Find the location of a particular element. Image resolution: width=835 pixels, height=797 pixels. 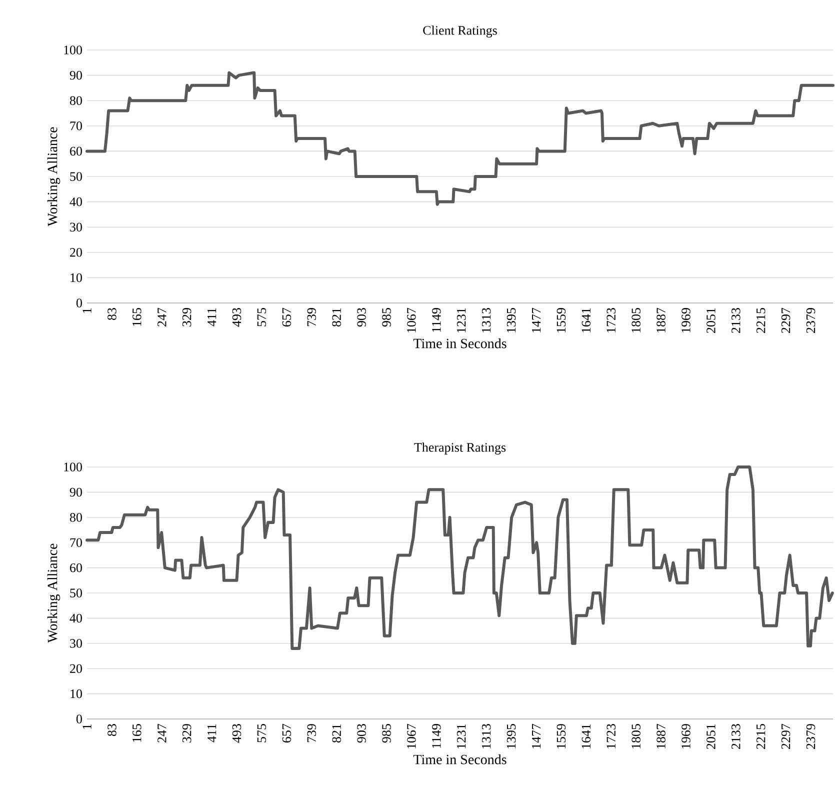

chart-title: Therapist Ratings is located at coordinates (460, 448).